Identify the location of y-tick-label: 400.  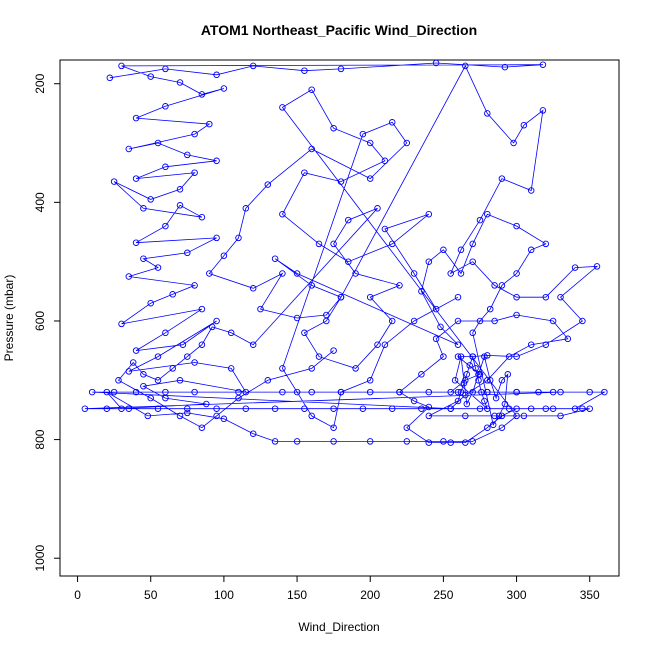
(40, 202).